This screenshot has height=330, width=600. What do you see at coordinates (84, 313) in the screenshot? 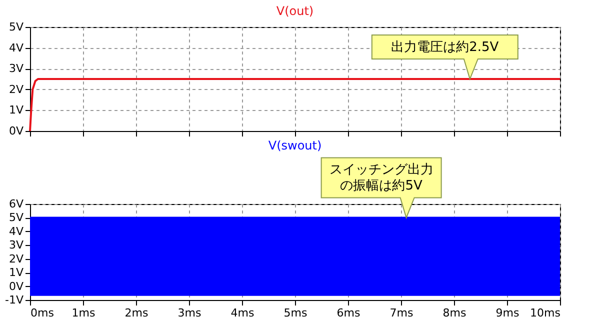
I see `x-tick-label: 1ms` at bounding box center [84, 313].